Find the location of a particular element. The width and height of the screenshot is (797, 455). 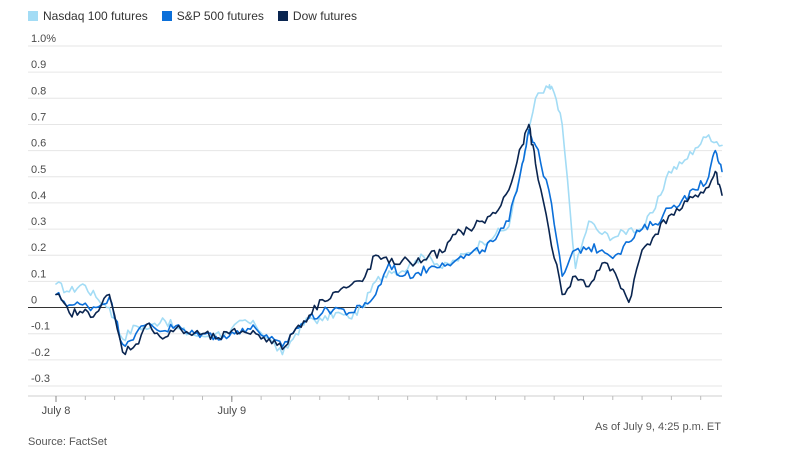

y-tick-label: 0.5 is located at coordinates (38, 170).